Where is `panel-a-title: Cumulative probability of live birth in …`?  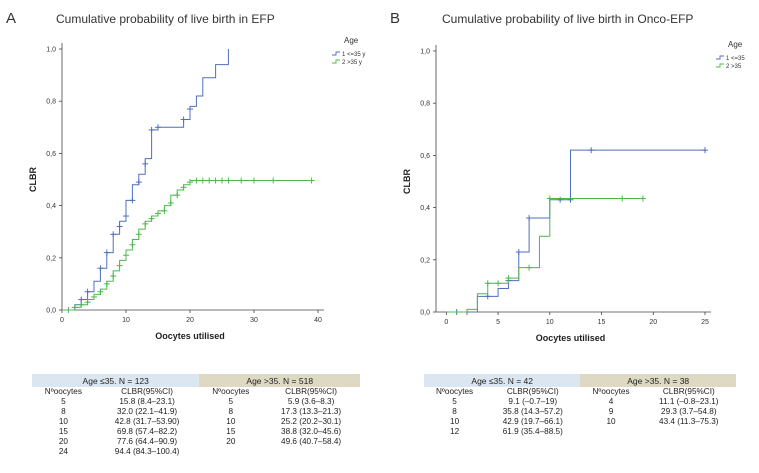 panel-a-title: Cumulative probability of live birth in … is located at coordinates (165, 19).